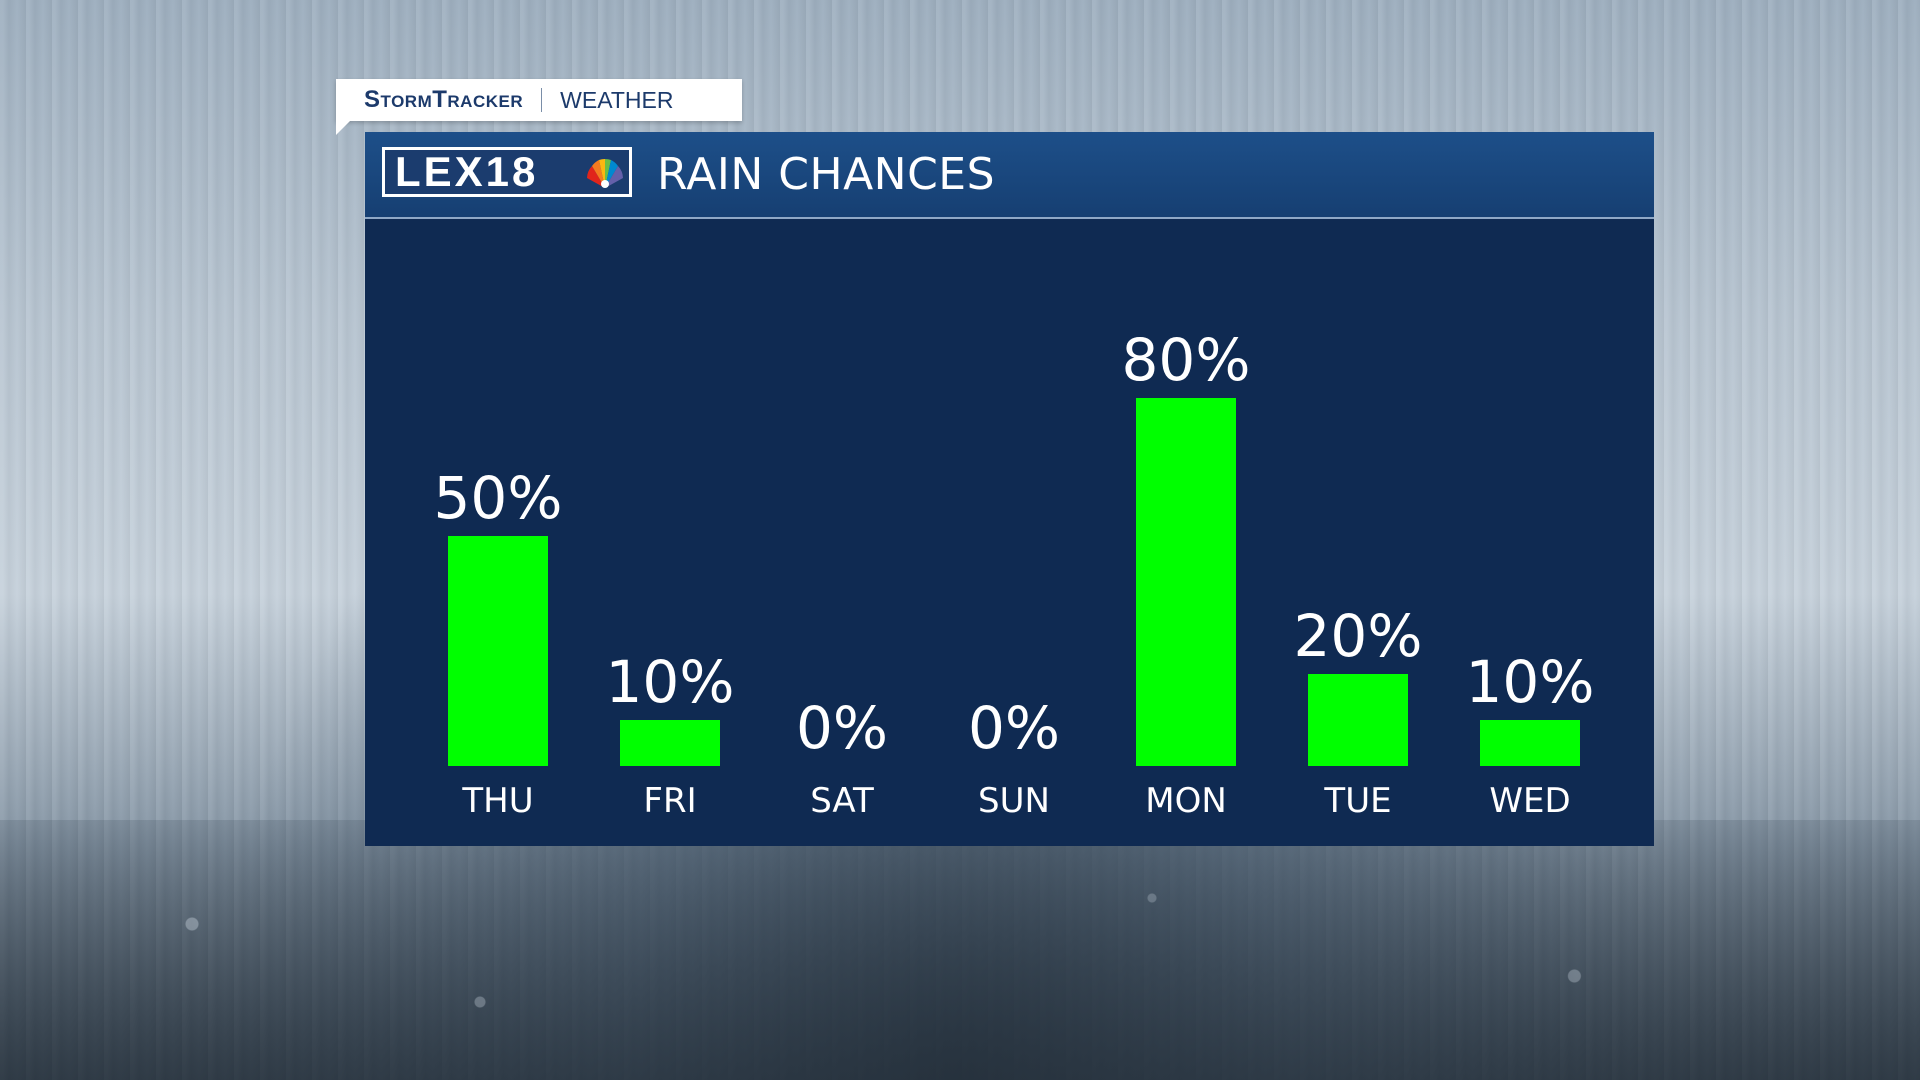 The image size is (1920, 1080). What do you see at coordinates (826, 174) in the screenshot?
I see `panel-title: RAIN CHANCES` at bounding box center [826, 174].